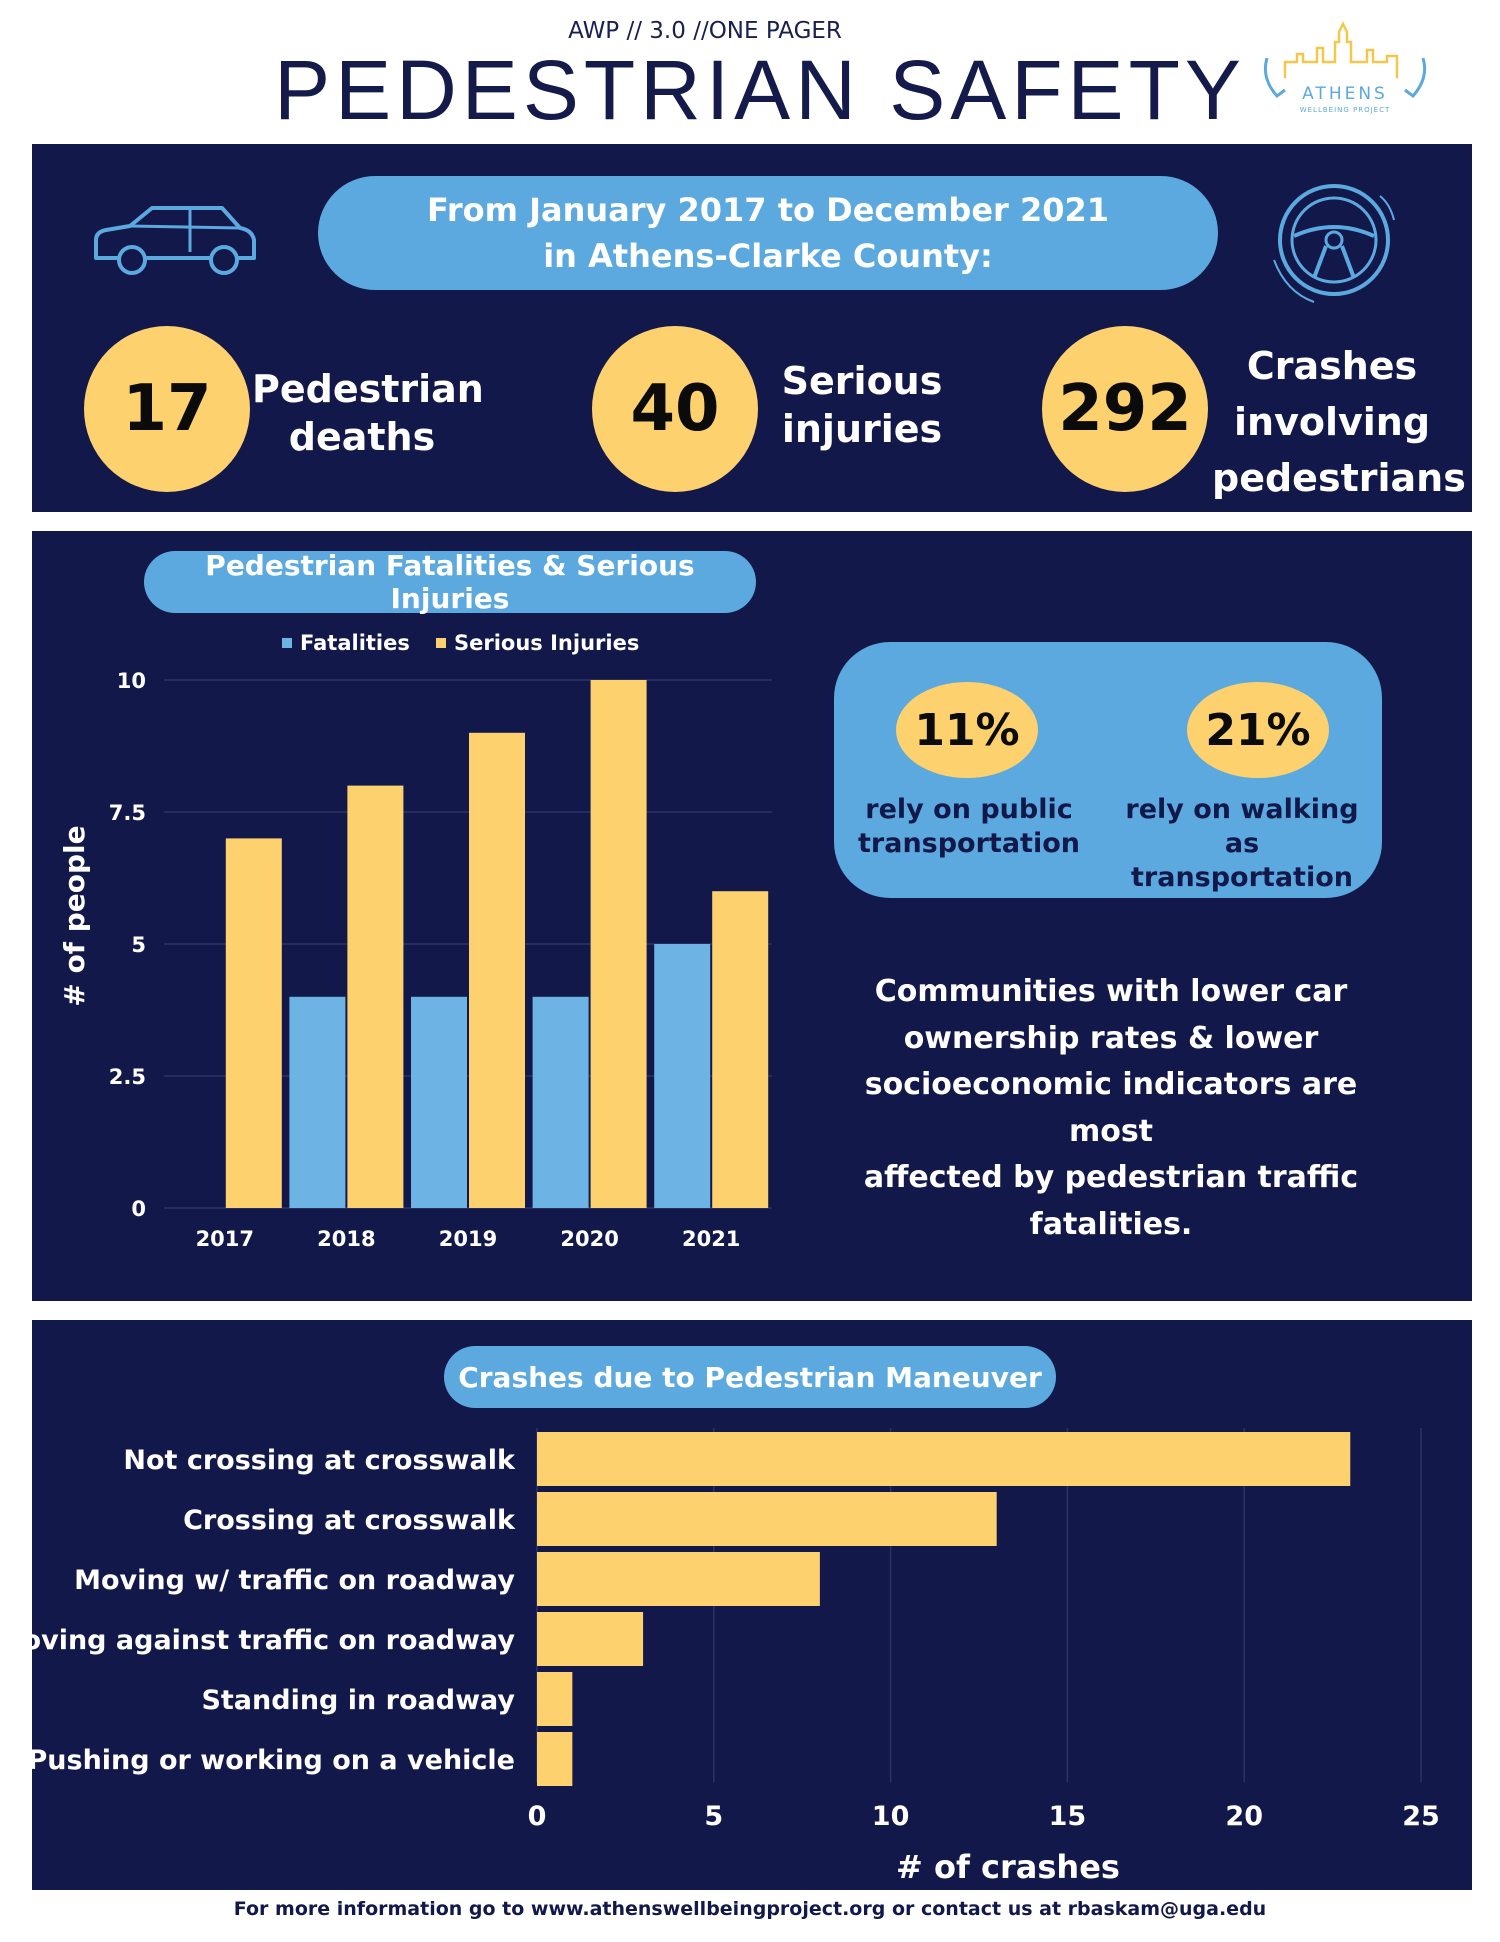 This screenshot has width=1500, height=1942. Describe the element at coordinates (1332, 366) in the screenshot. I see `stat-crashes-label-line-1: Crashes` at that location.